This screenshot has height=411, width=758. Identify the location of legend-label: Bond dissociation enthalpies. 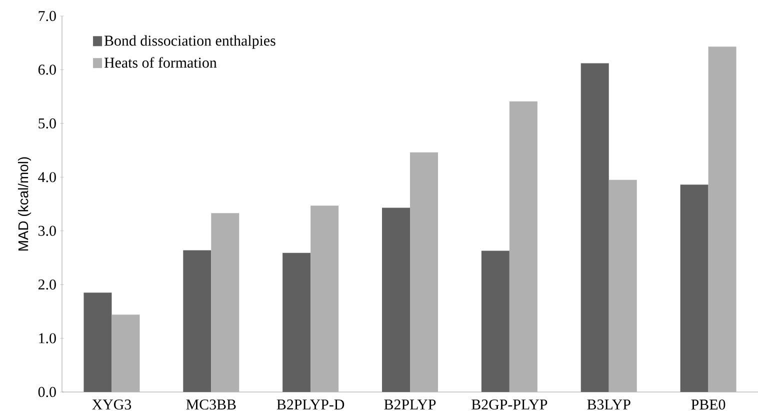
(190, 42).